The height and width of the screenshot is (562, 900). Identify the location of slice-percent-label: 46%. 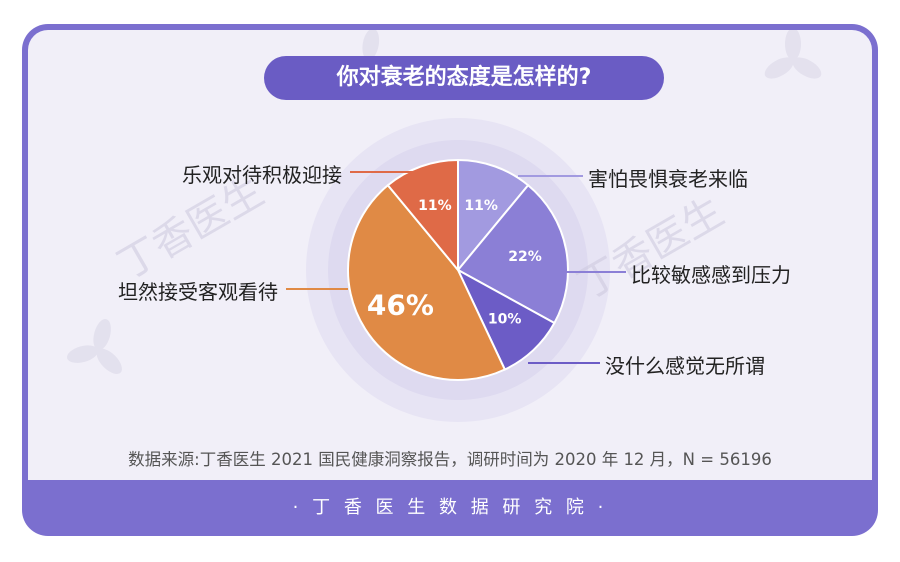
(400, 305).